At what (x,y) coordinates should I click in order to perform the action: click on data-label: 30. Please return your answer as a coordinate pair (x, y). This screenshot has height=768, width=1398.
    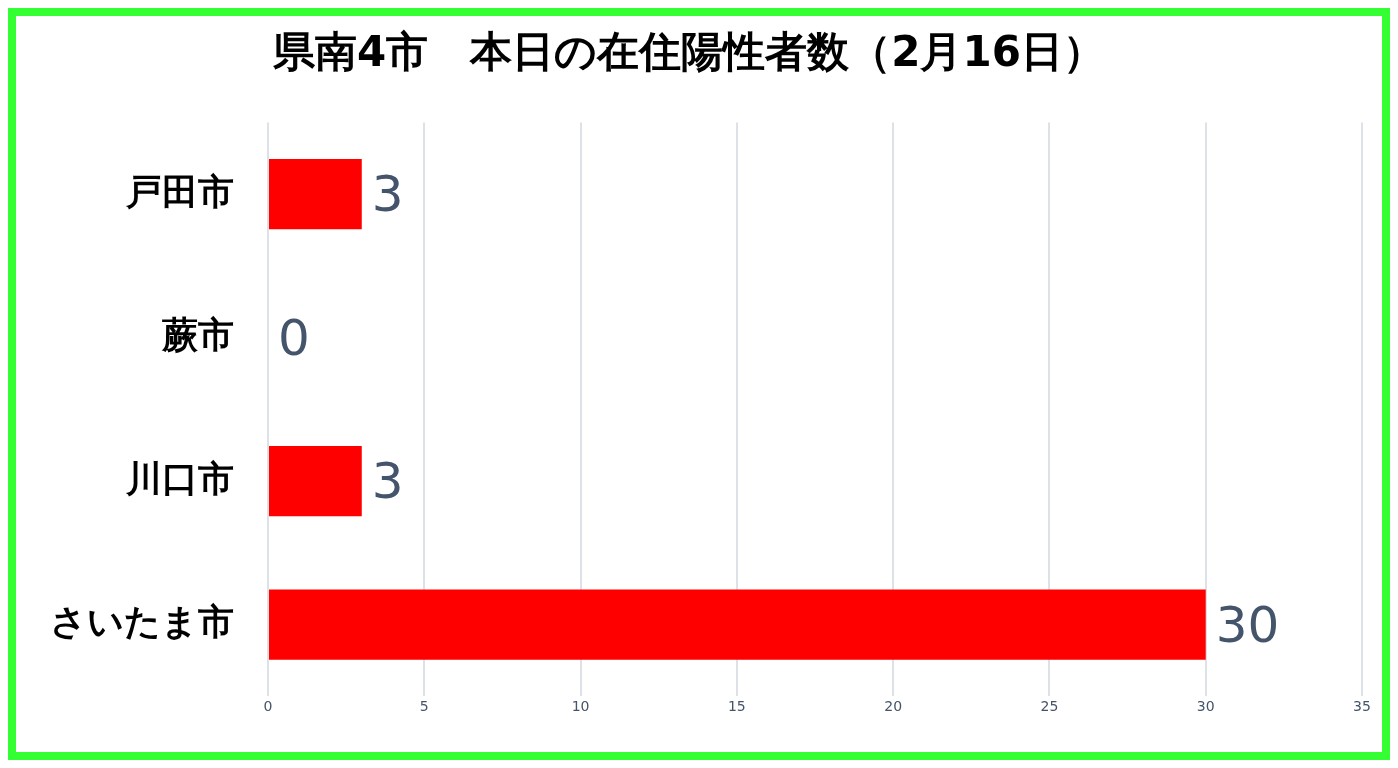
    Looking at the image, I should click on (1247, 624).